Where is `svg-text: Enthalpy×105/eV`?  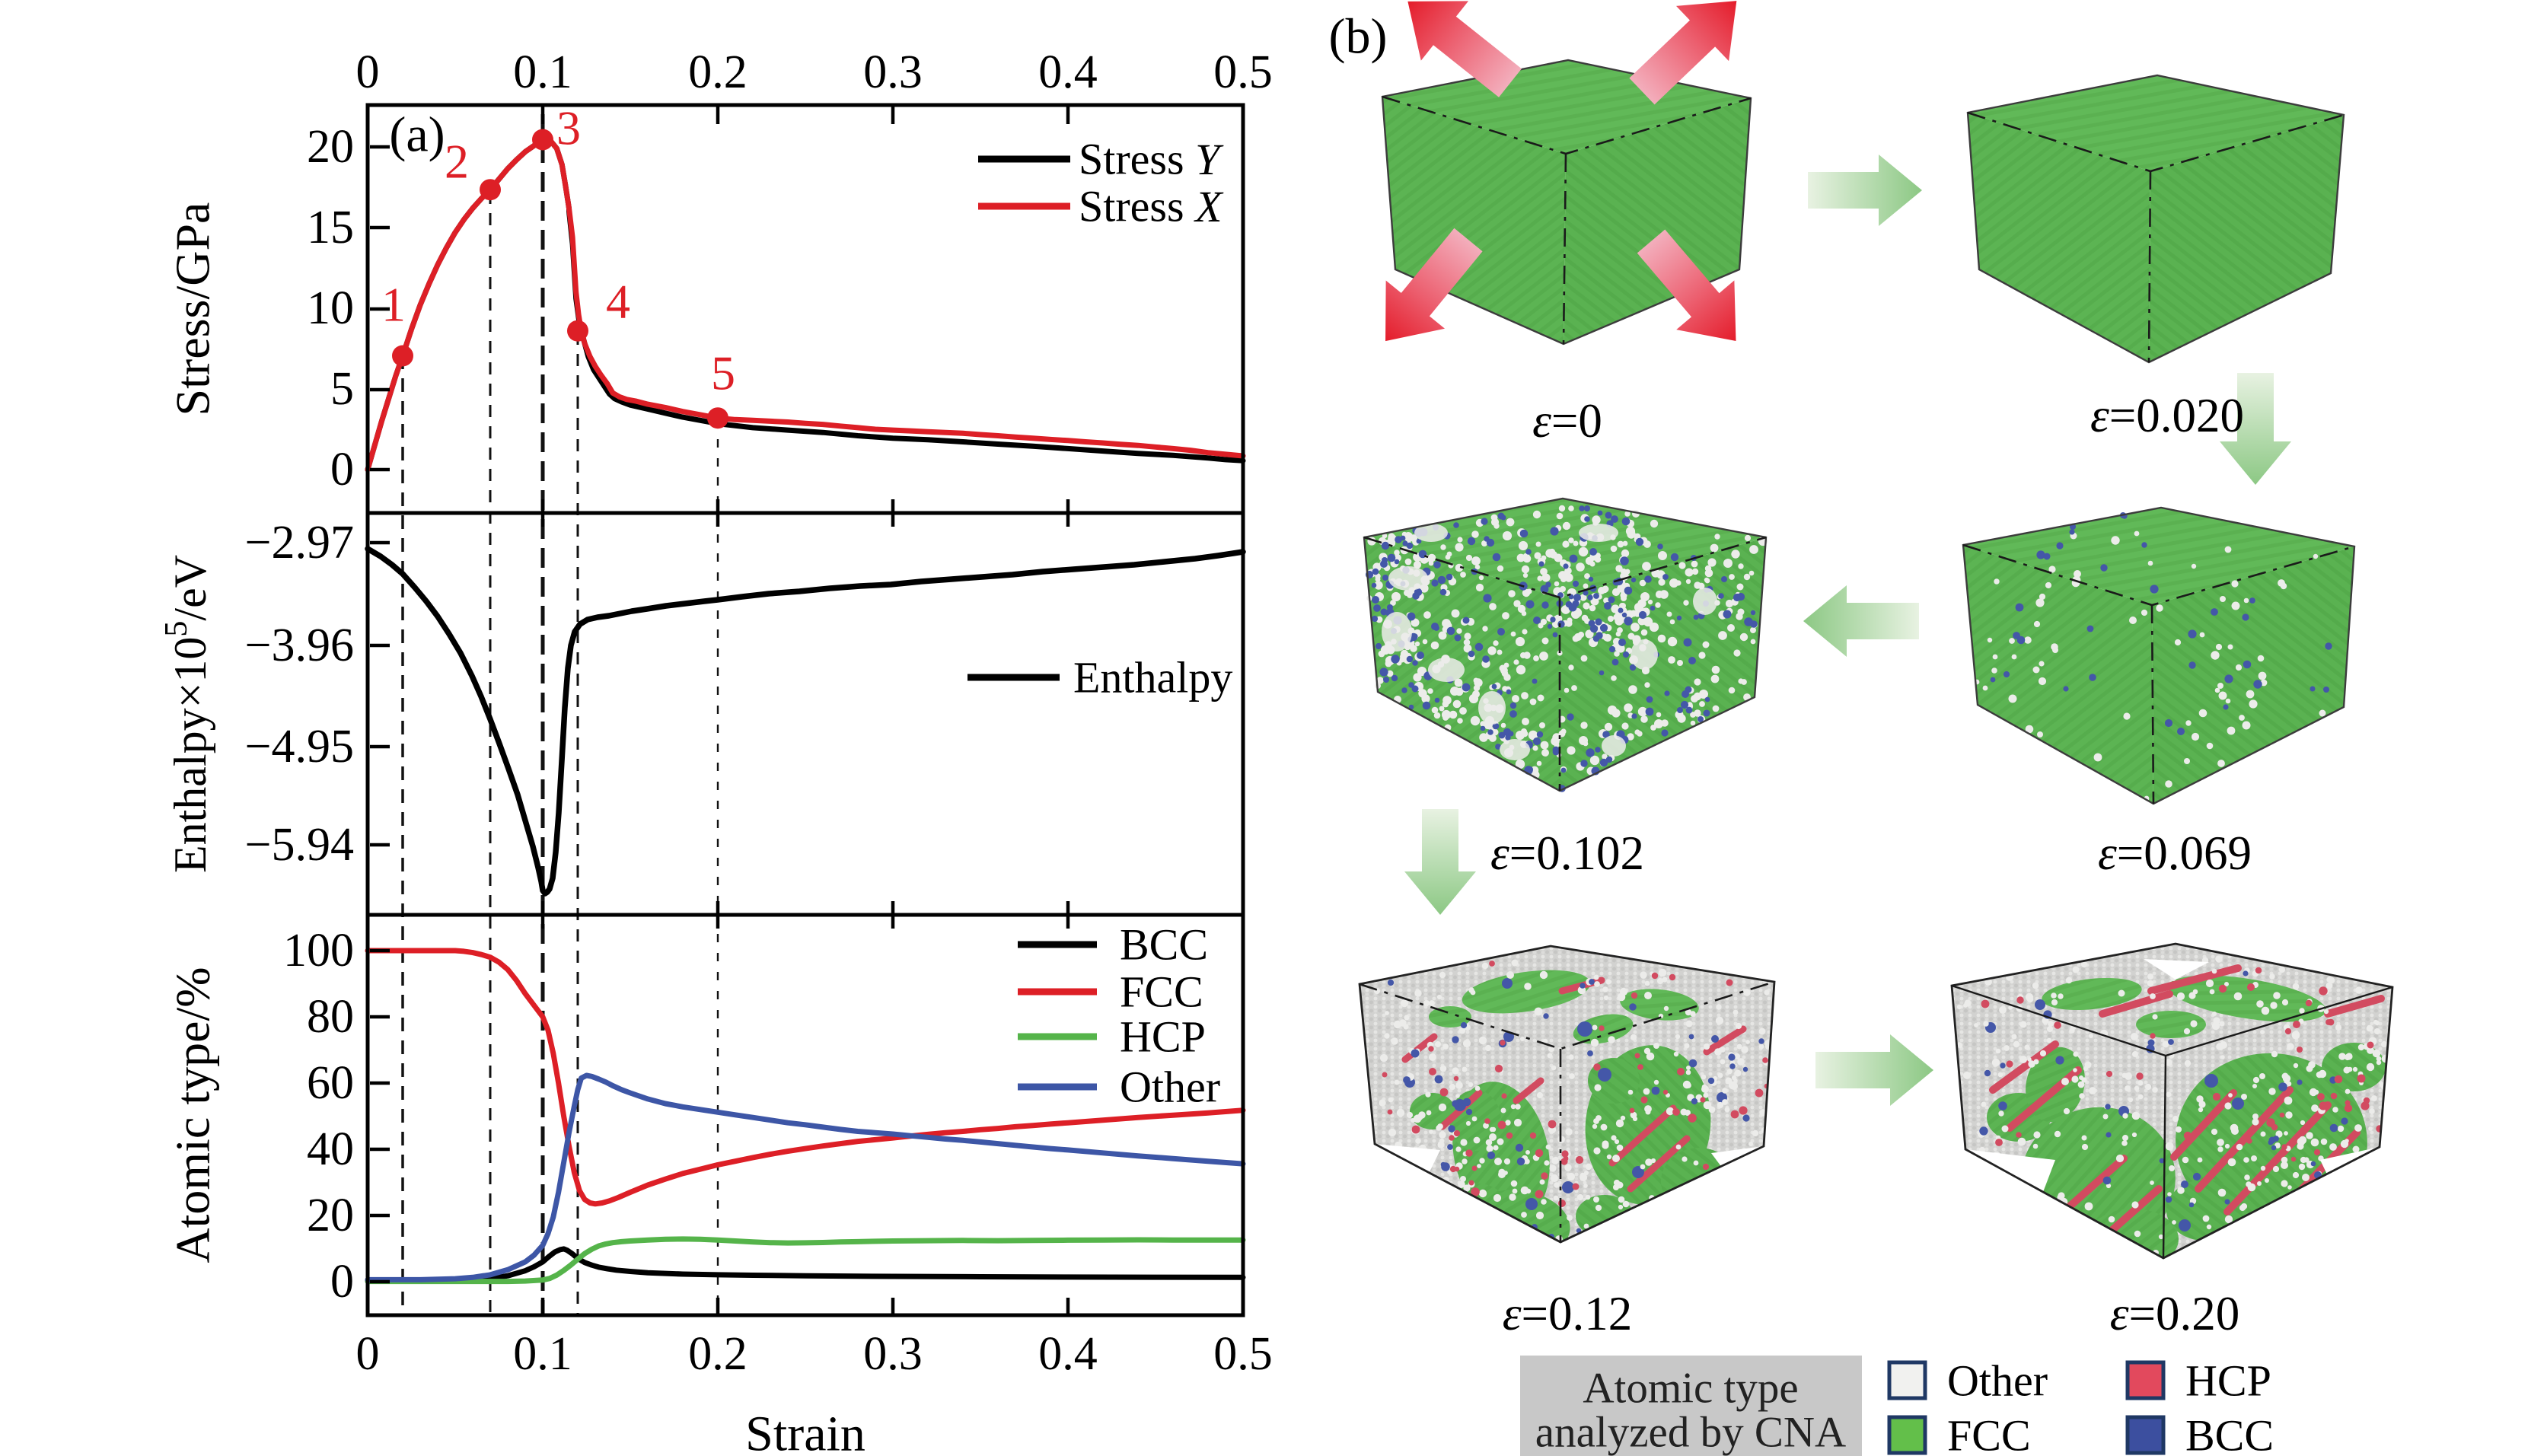 svg-text: Enthalpy×105/eV is located at coordinates (187, 714).